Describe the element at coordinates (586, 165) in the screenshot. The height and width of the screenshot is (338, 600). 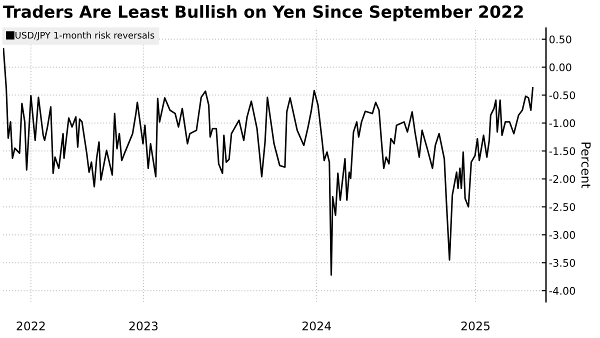
I see `y-axis-title: Percent` at that location.